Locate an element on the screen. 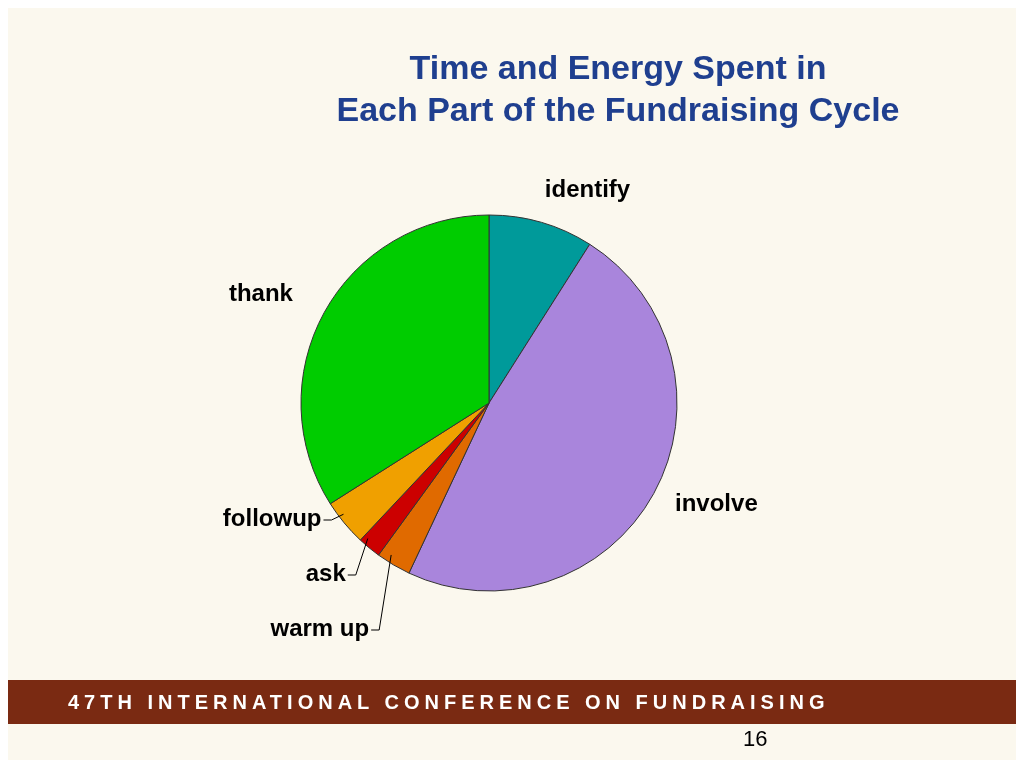  slice-label: thank is located at coordinates (261, 292).